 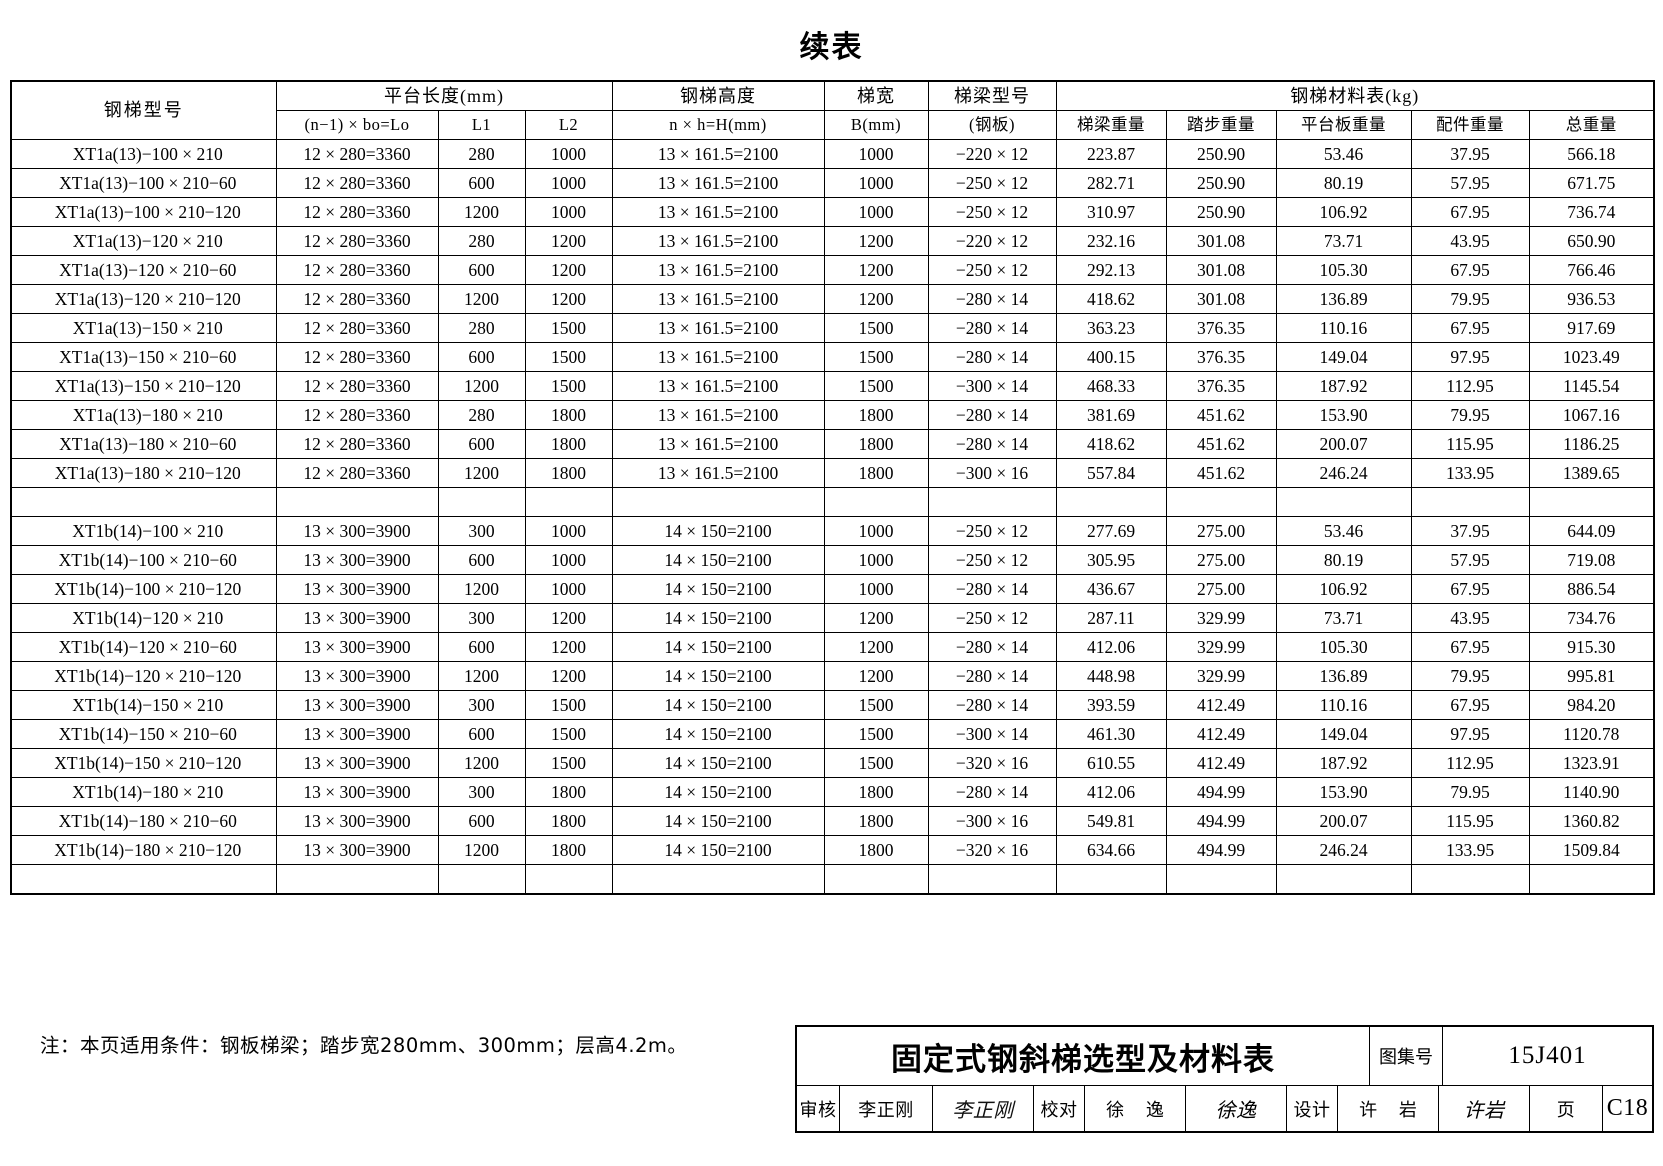 What do you see at coordinates (1111, 473) in the screenshot?
I see `cell-w_beam: 557.84` at bounding box center [1111, 473].